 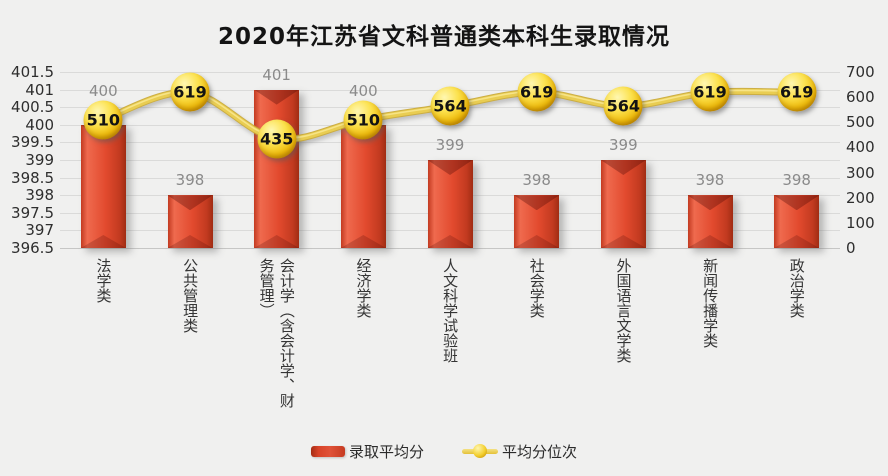 I want to click on y-axis-tick-right: 300, so click(x=860, y=172).